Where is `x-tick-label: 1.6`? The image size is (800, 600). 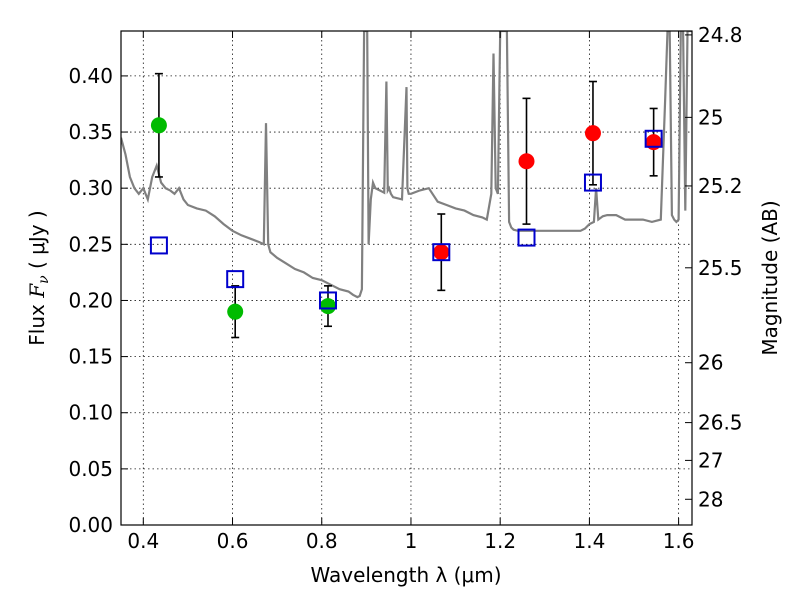
x-tick-label: 1.6 is located at coordinates (679, 541).